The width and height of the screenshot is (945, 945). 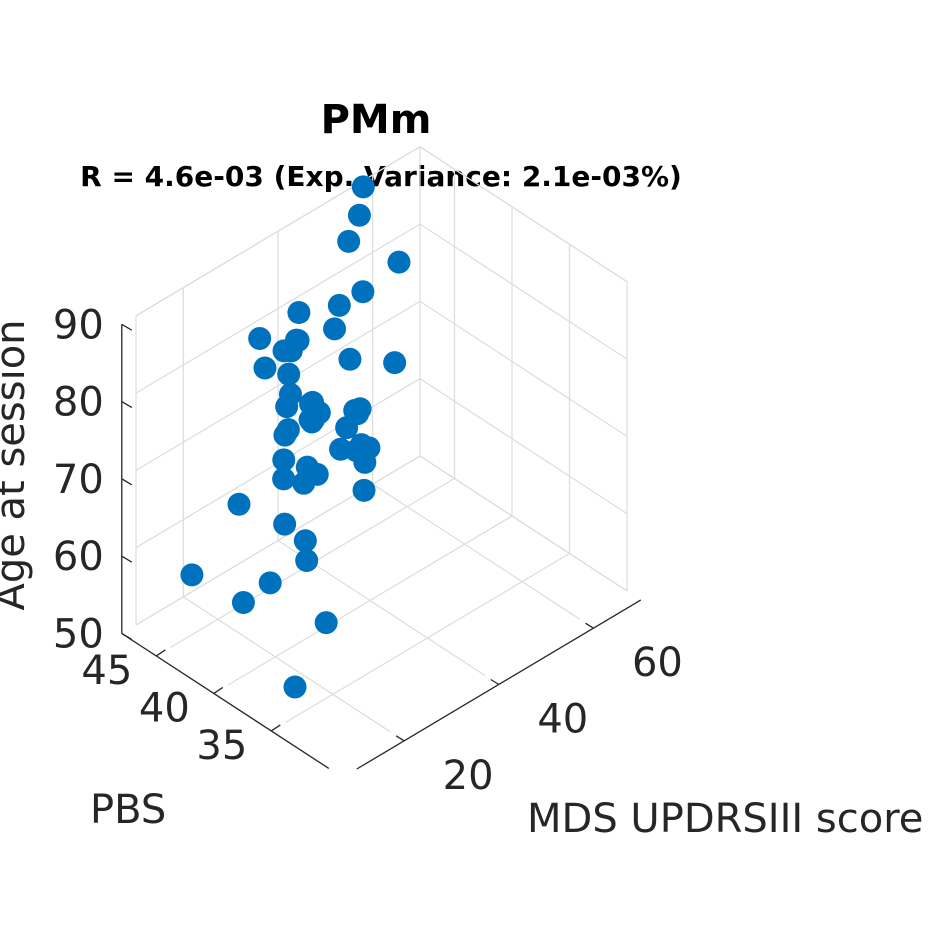 I want to click on data-points, so click(x=295, y=437).